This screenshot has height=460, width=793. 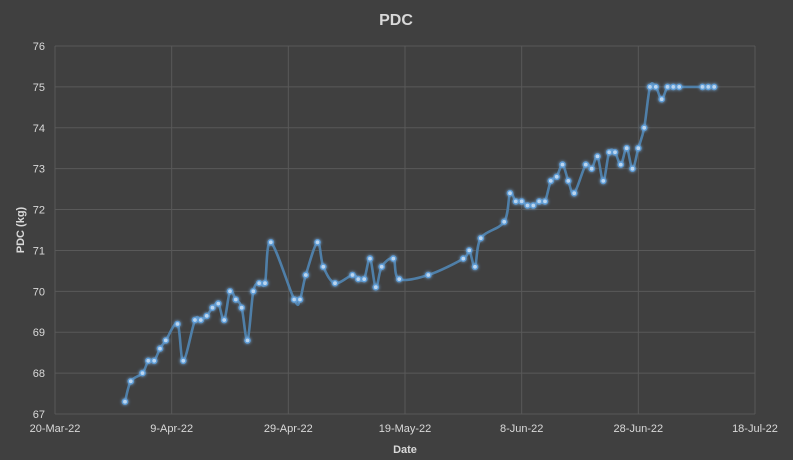 I want to click on y-axis-ticks: 67 68 69 70 71 72 73 74 75 76, so click(x=39, y=231).